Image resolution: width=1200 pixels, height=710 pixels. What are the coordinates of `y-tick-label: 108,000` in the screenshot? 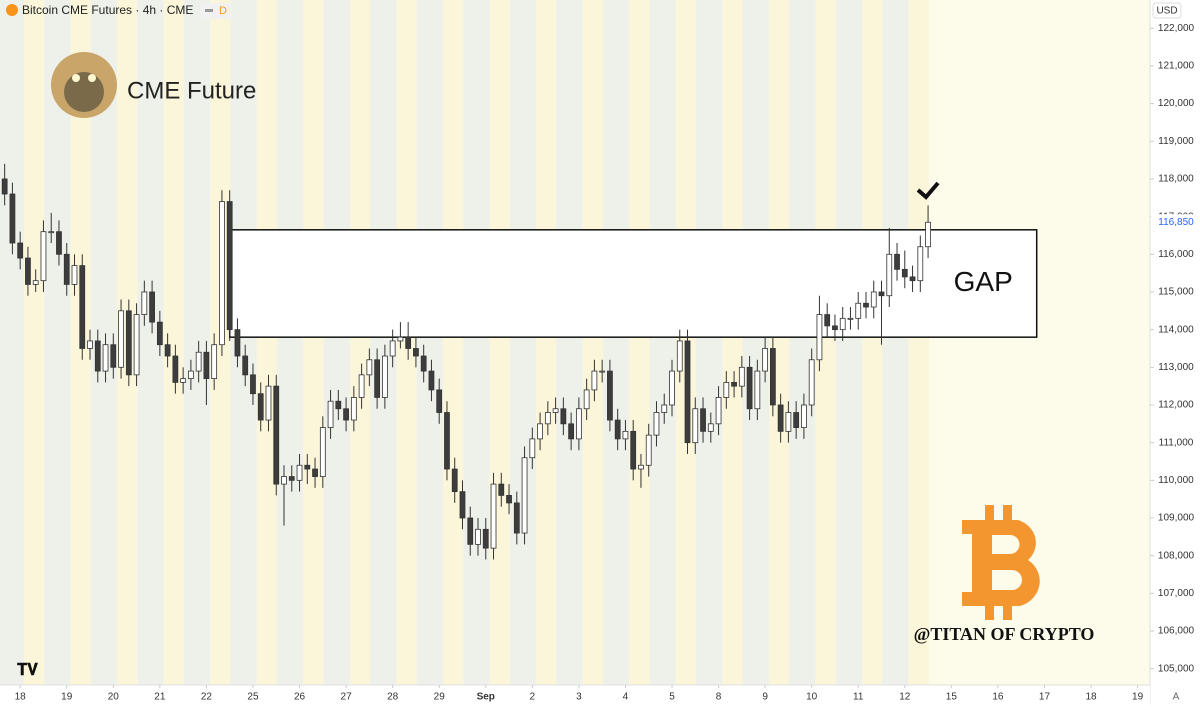 It's located at (1176, 555).